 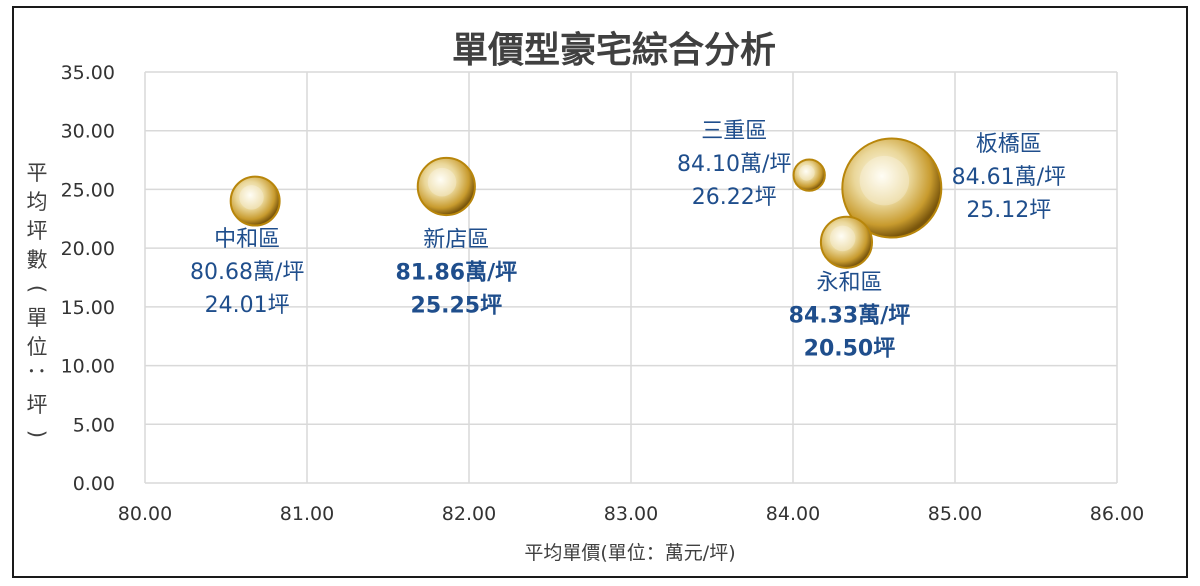 What do you see at coordinates (1009, 144) in the screenshot?
I see `label-district: 板橋區` at bounding box center [1009, 144].